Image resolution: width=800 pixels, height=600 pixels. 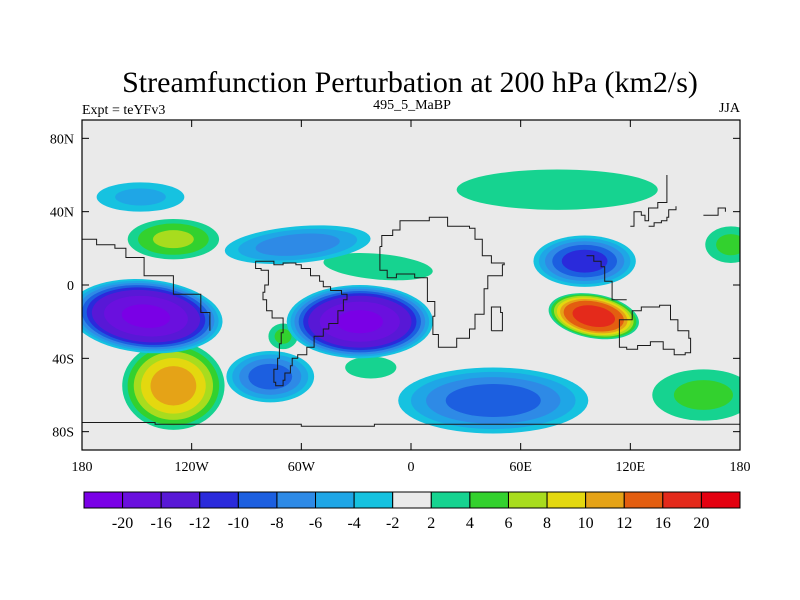 I want to click on y-tick-label: 40N, so click(x=62, y=213).